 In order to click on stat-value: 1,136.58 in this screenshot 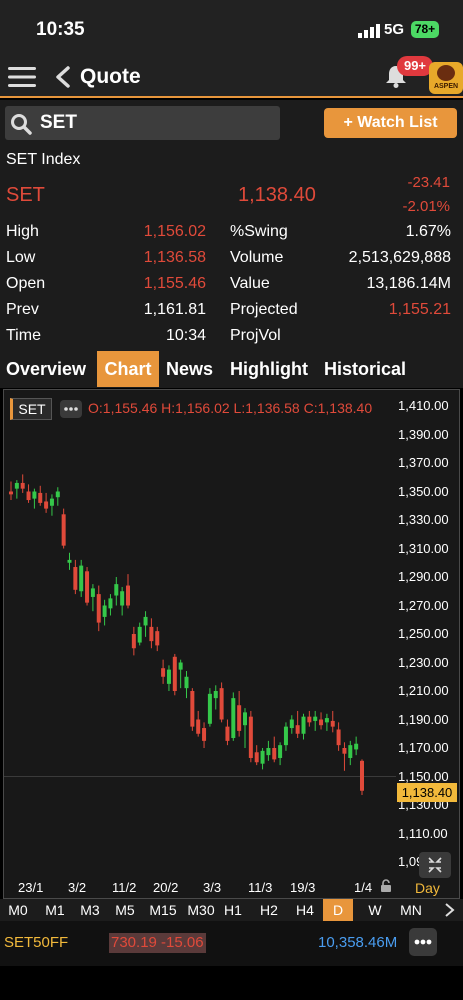, I will do `click(174, 257)`.